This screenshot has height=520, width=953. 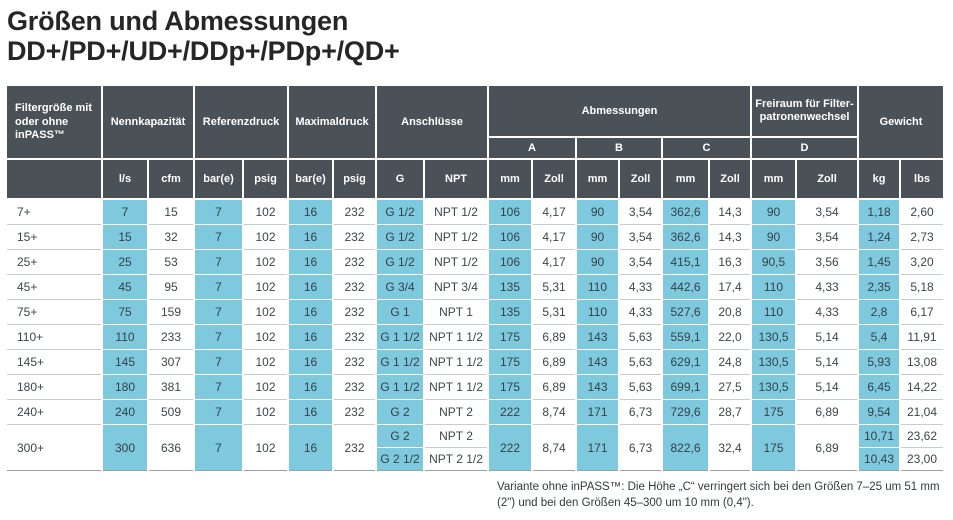 What do you see at coordinates (125, 363) in the screenshot?
I see `data-cell: 145` at bounding box center [125, 363].